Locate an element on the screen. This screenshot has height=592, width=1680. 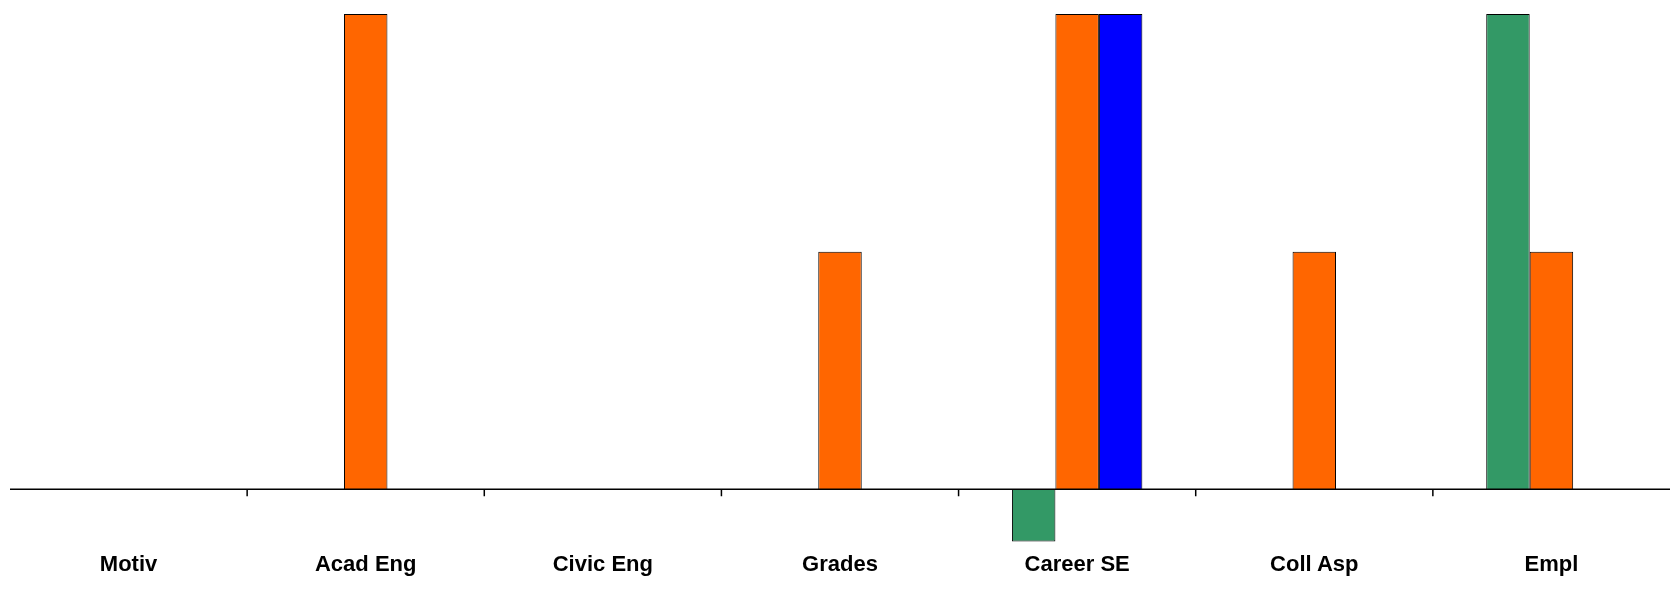
x-tick-label: Motiv is located at coordinates (129, 563).